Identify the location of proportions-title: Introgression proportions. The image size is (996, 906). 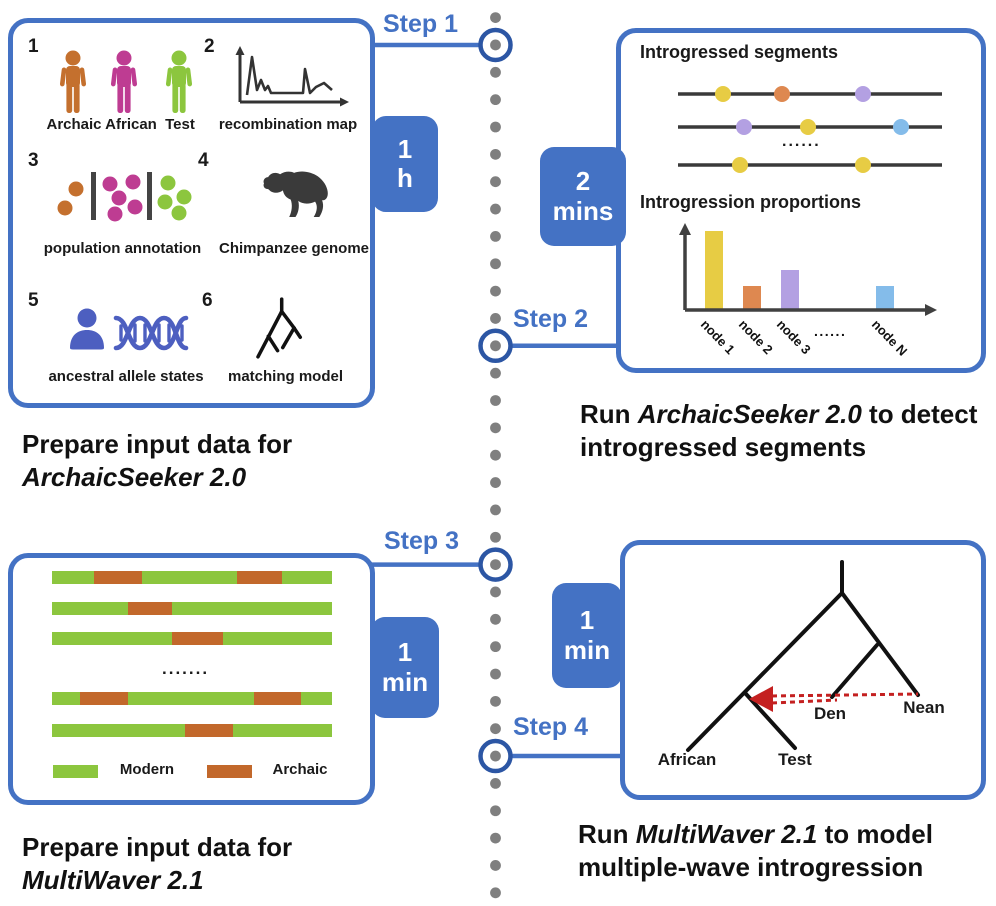
(751, 202).